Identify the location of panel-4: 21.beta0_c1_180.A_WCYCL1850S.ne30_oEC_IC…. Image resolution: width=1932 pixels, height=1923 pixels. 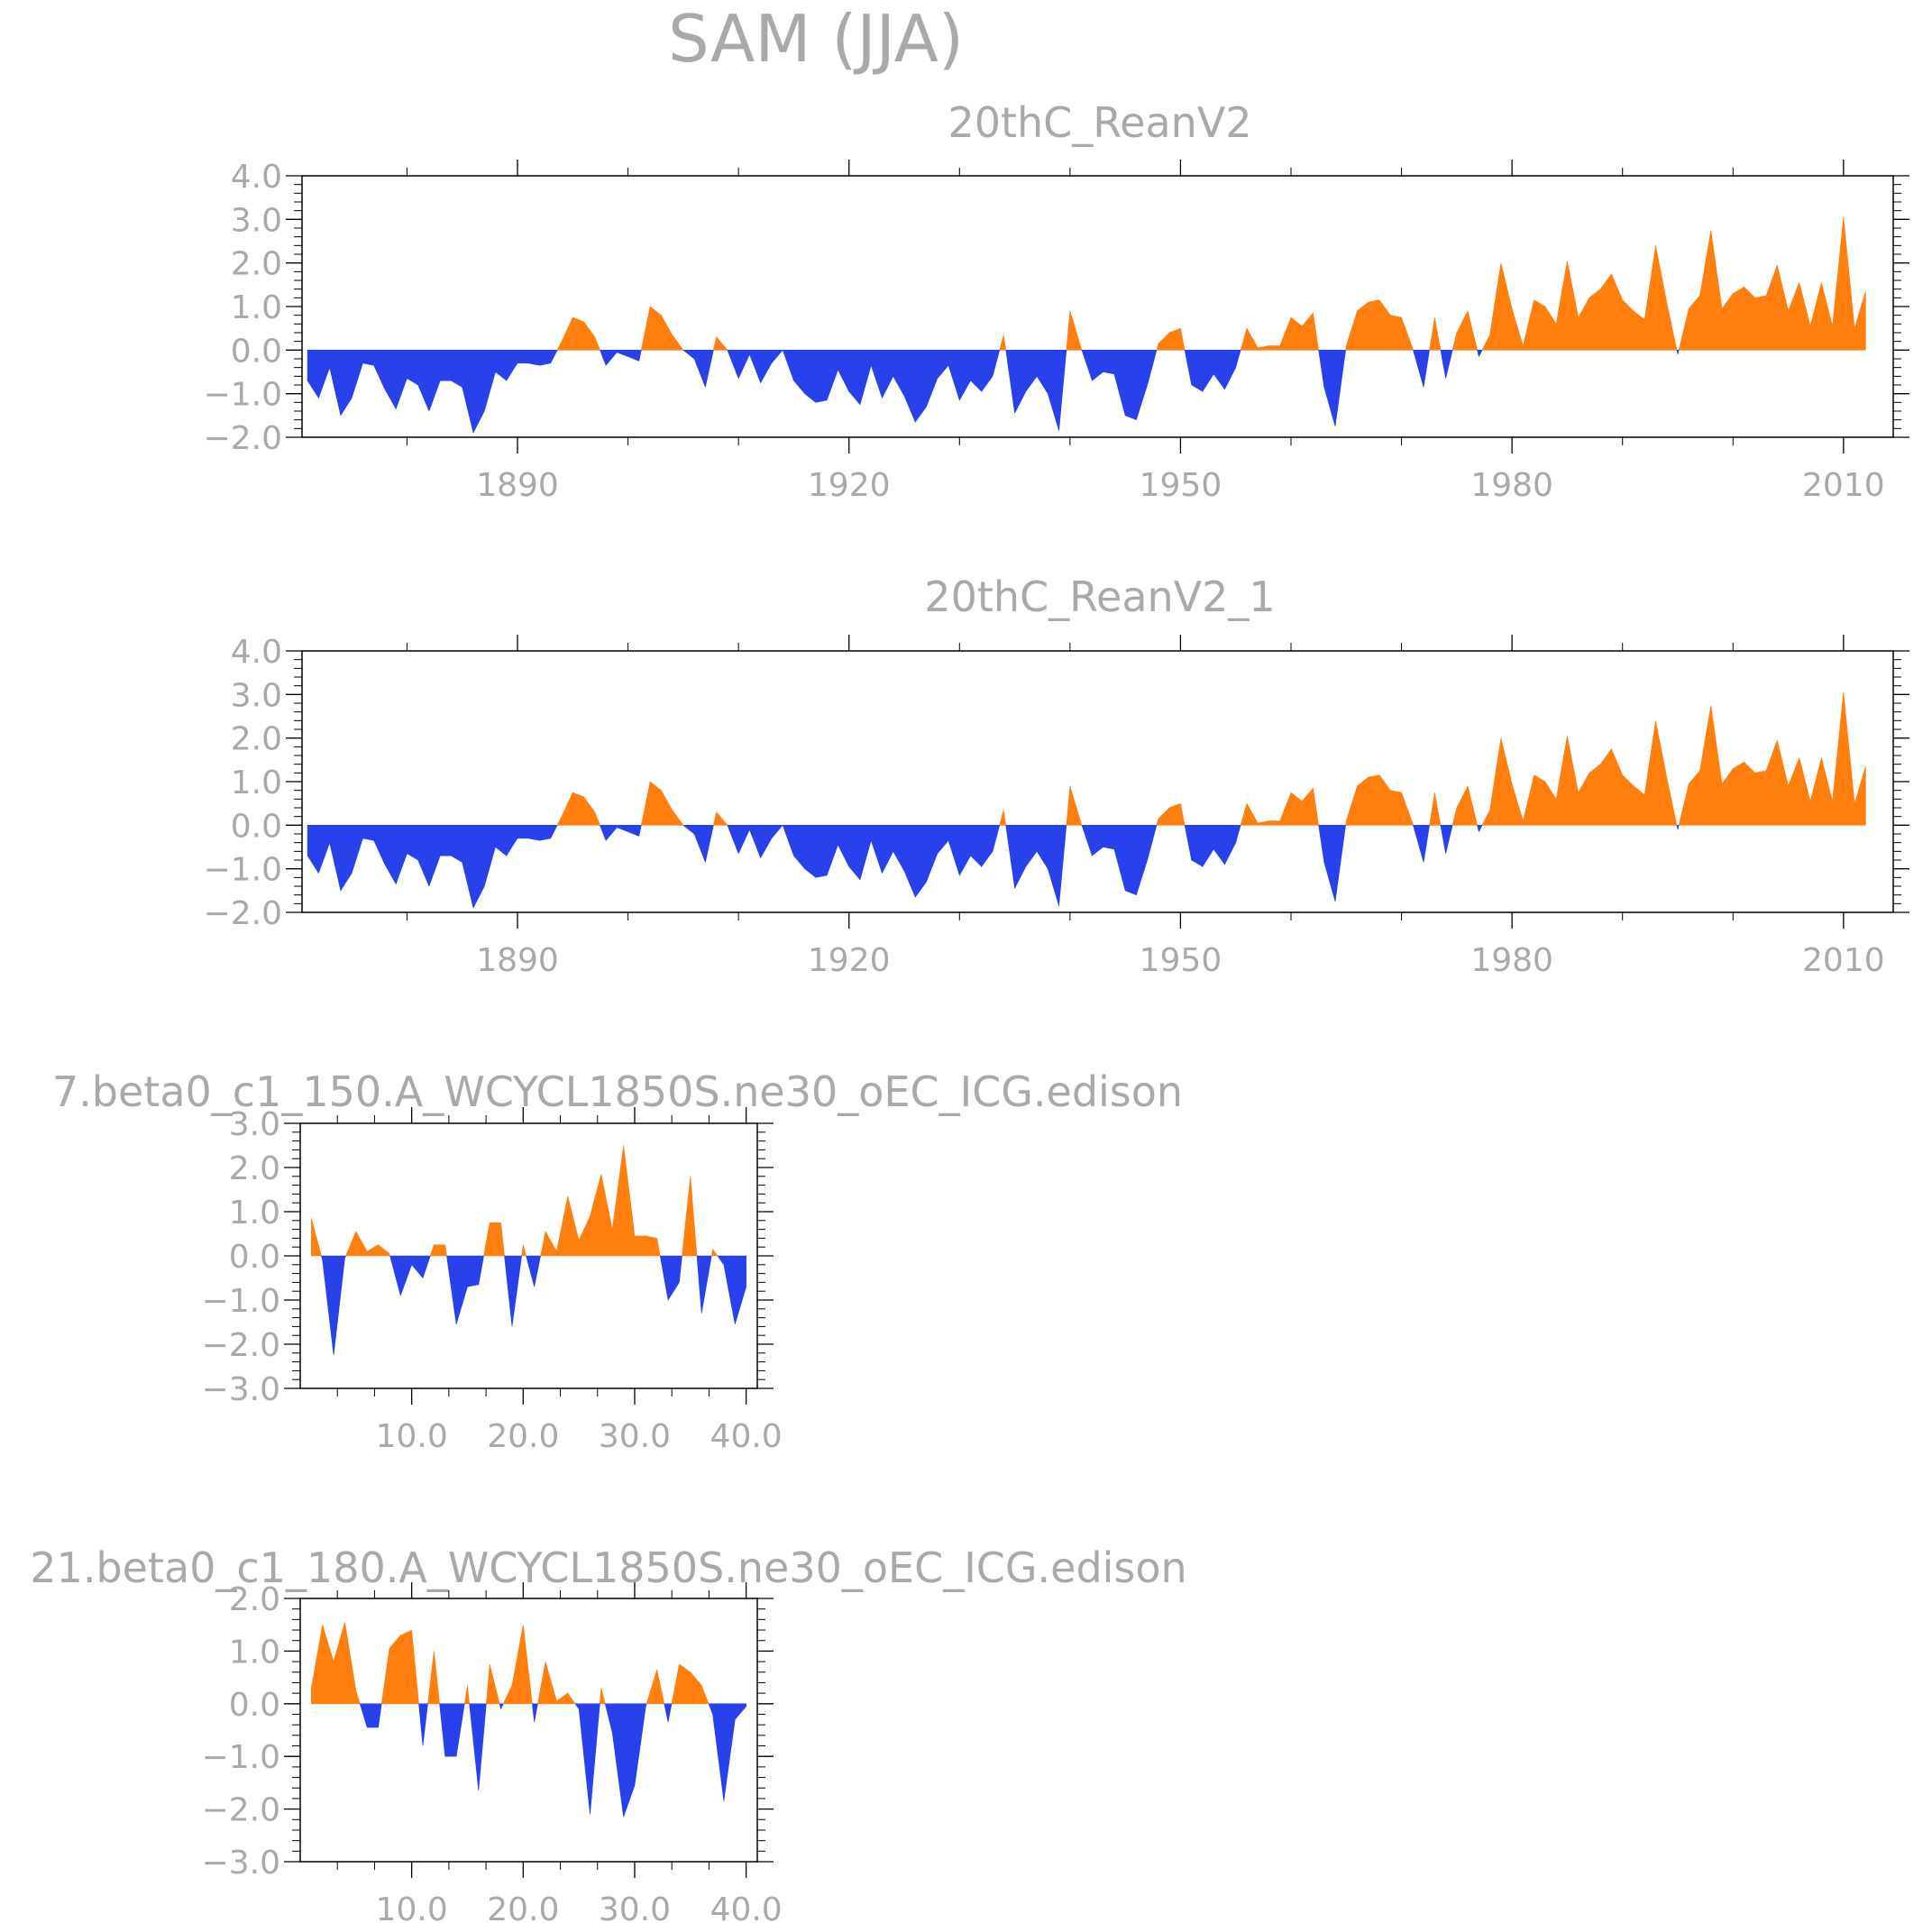
(608, 1733).